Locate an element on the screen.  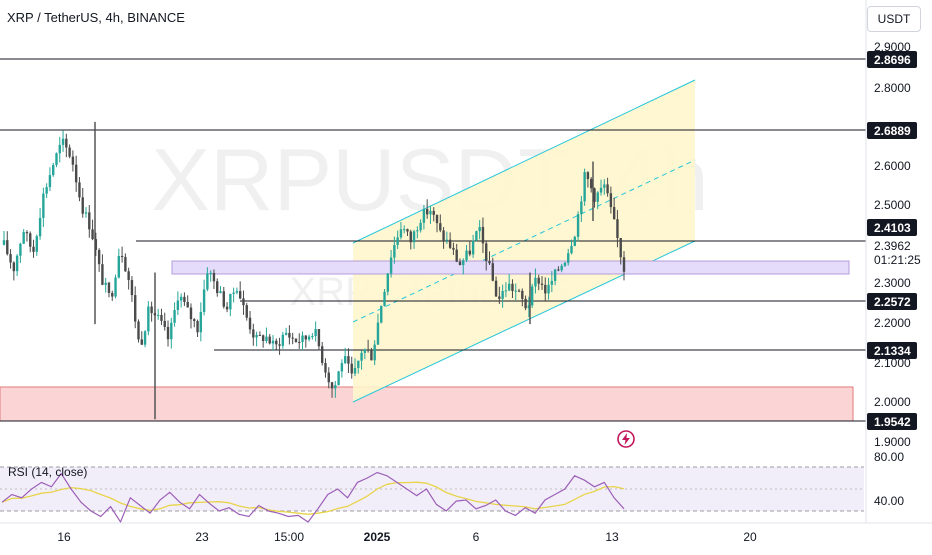
price-level-tag: 2.6889 is located at coordinates (892, 130).